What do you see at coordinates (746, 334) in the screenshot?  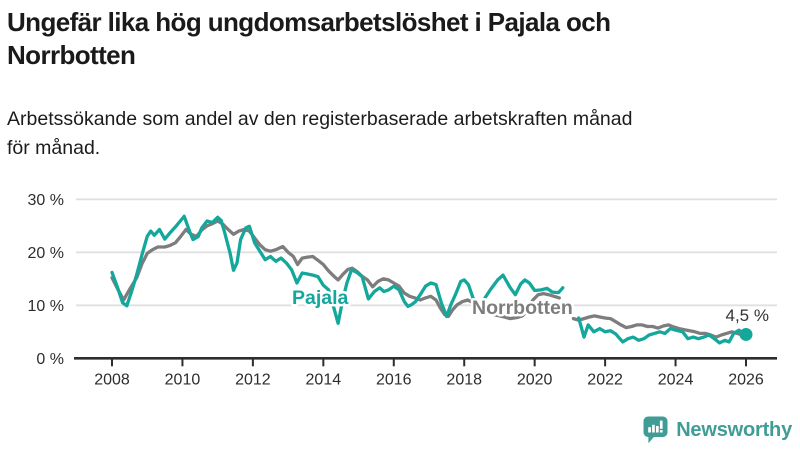 I see `latest-value-dot` at bounding box center [746, 334].